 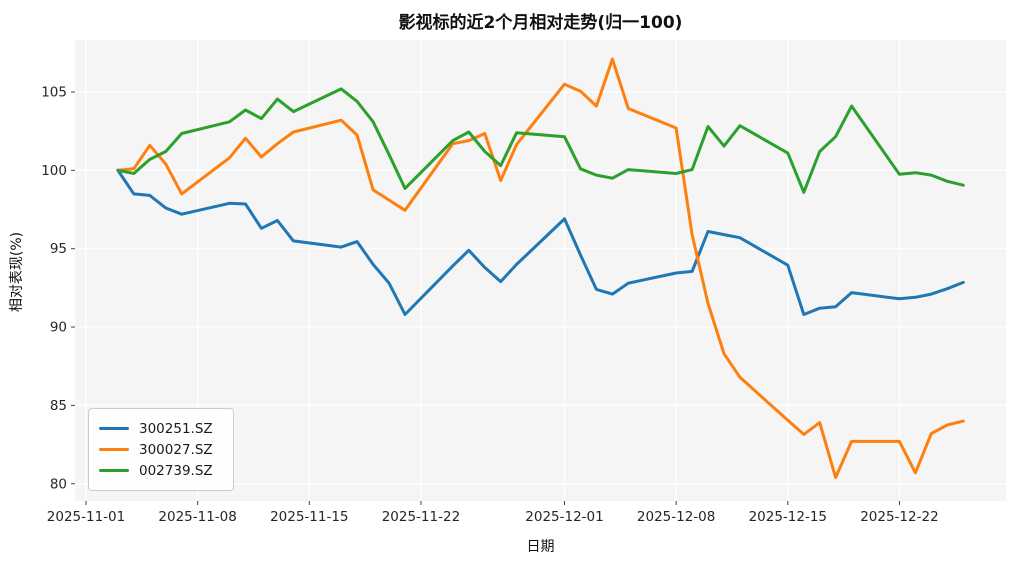 What do you see at coordinates (58, 328) in the screenshot?
I see `y-tick-label: 90` at bounding box center [58, 328].